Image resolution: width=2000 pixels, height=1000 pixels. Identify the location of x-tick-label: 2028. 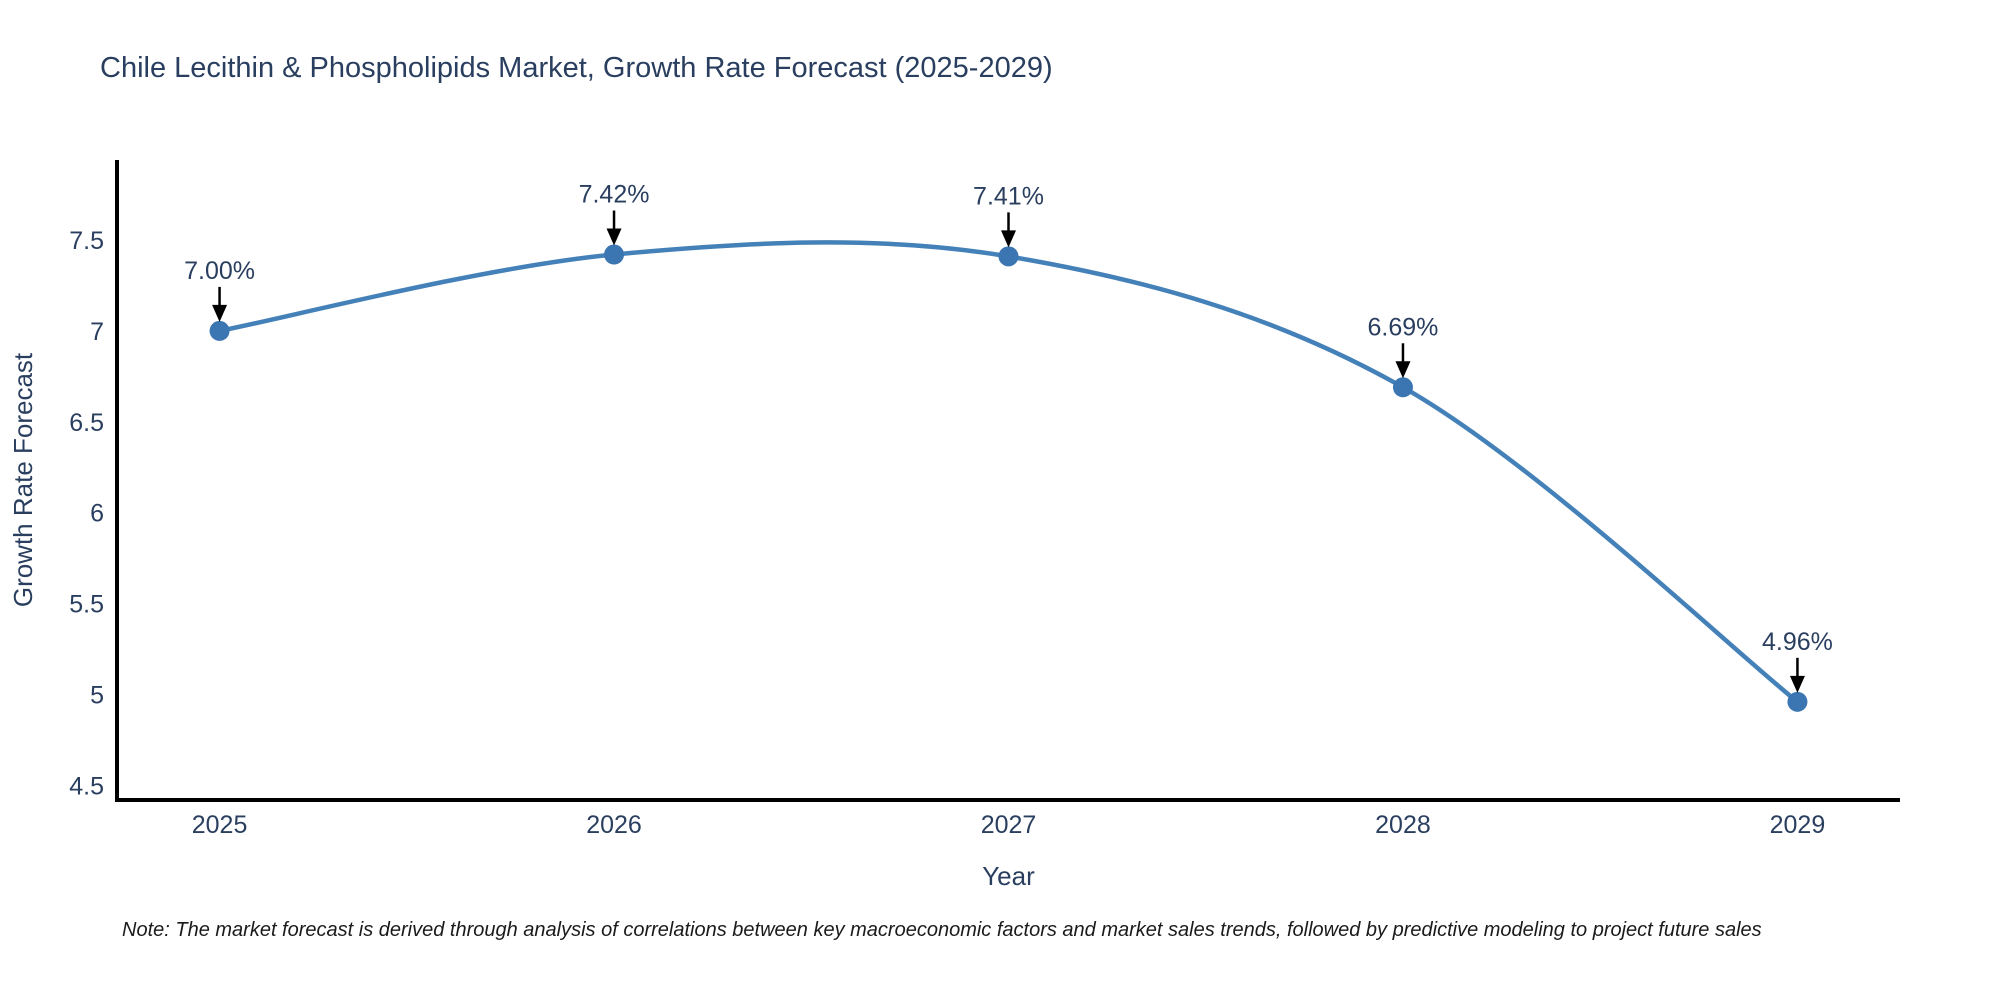
(1403, 825).